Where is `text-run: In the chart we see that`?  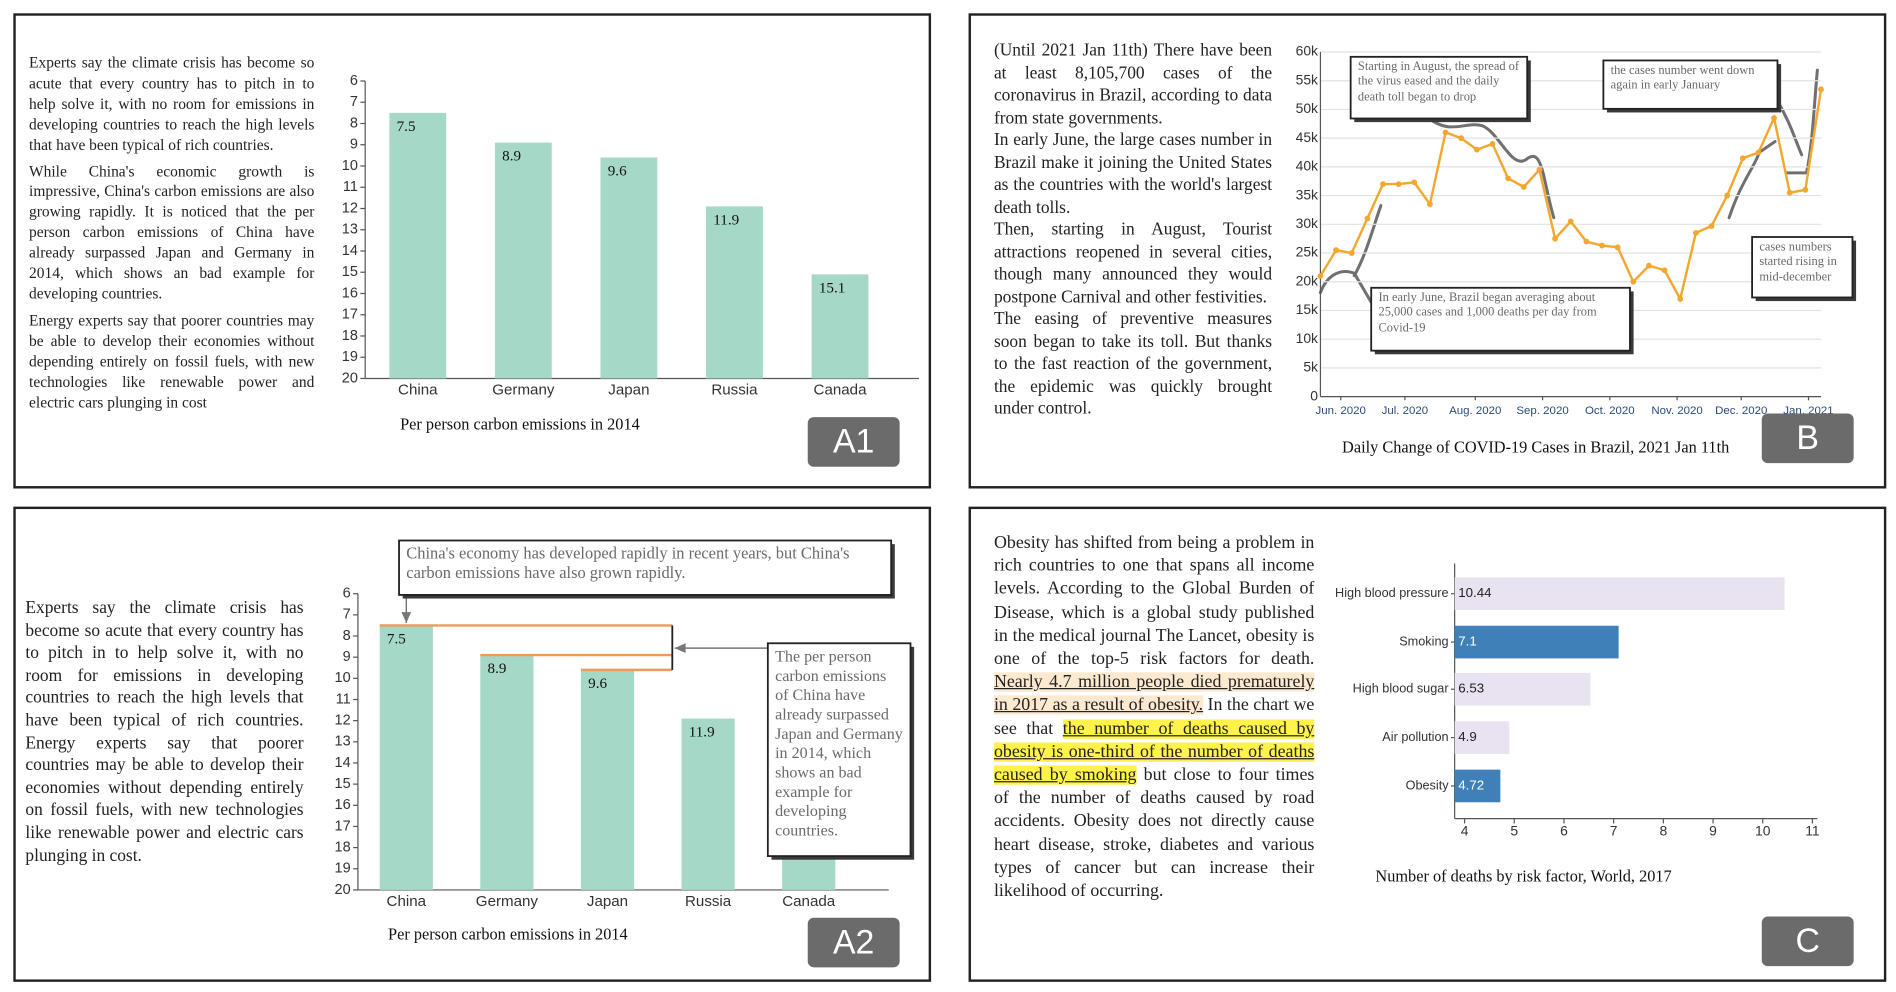
text-run: In the chart we see that is located at coordinates (1154, 717).